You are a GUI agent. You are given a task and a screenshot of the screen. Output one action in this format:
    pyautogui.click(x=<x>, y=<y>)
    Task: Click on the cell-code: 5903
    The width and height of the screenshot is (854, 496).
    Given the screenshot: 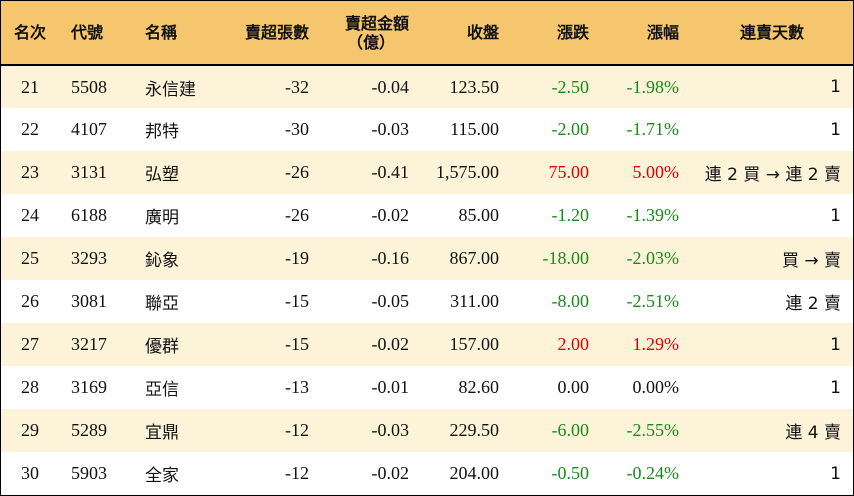 What is the action you would take?
    pyautogui.click(x=89, y=473)
    